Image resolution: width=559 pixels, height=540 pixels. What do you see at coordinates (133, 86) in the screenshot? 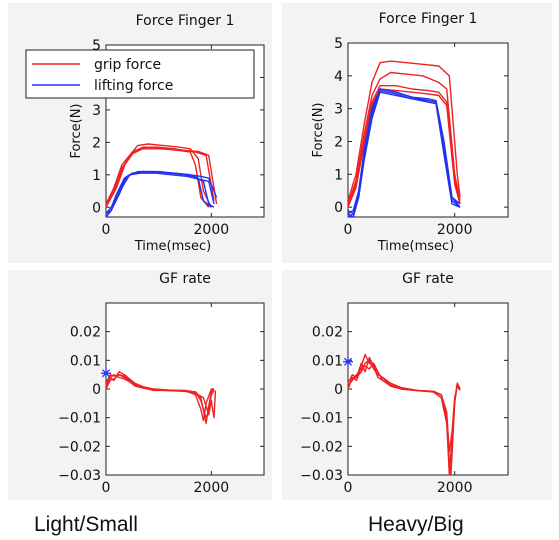
I see `legend-label-lift: lifting force` at bounding box center [133, 86].